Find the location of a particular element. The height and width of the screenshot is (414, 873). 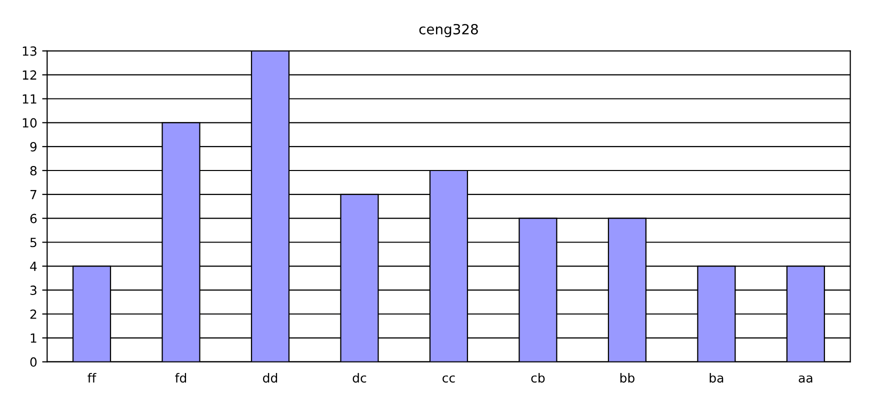

y-tick-label: 7 is located at coordinates (33, 195).